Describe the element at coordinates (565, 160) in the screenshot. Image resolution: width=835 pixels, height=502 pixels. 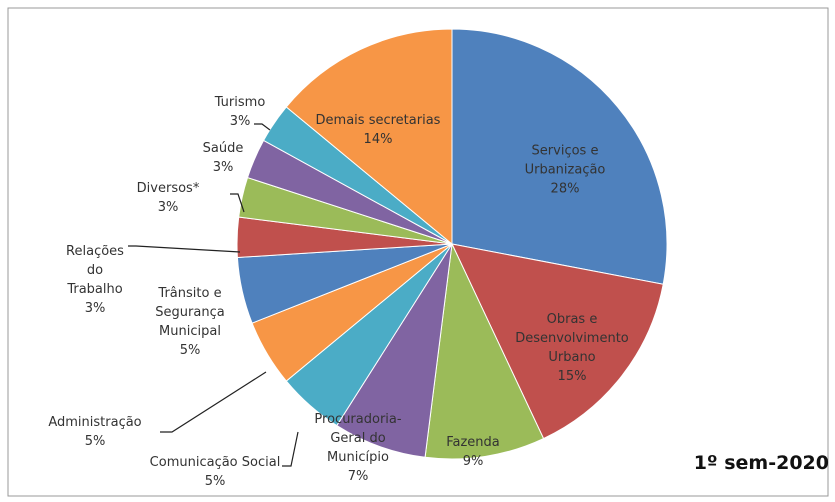
I see `category-label: Serviços e Urbanização` at that location.